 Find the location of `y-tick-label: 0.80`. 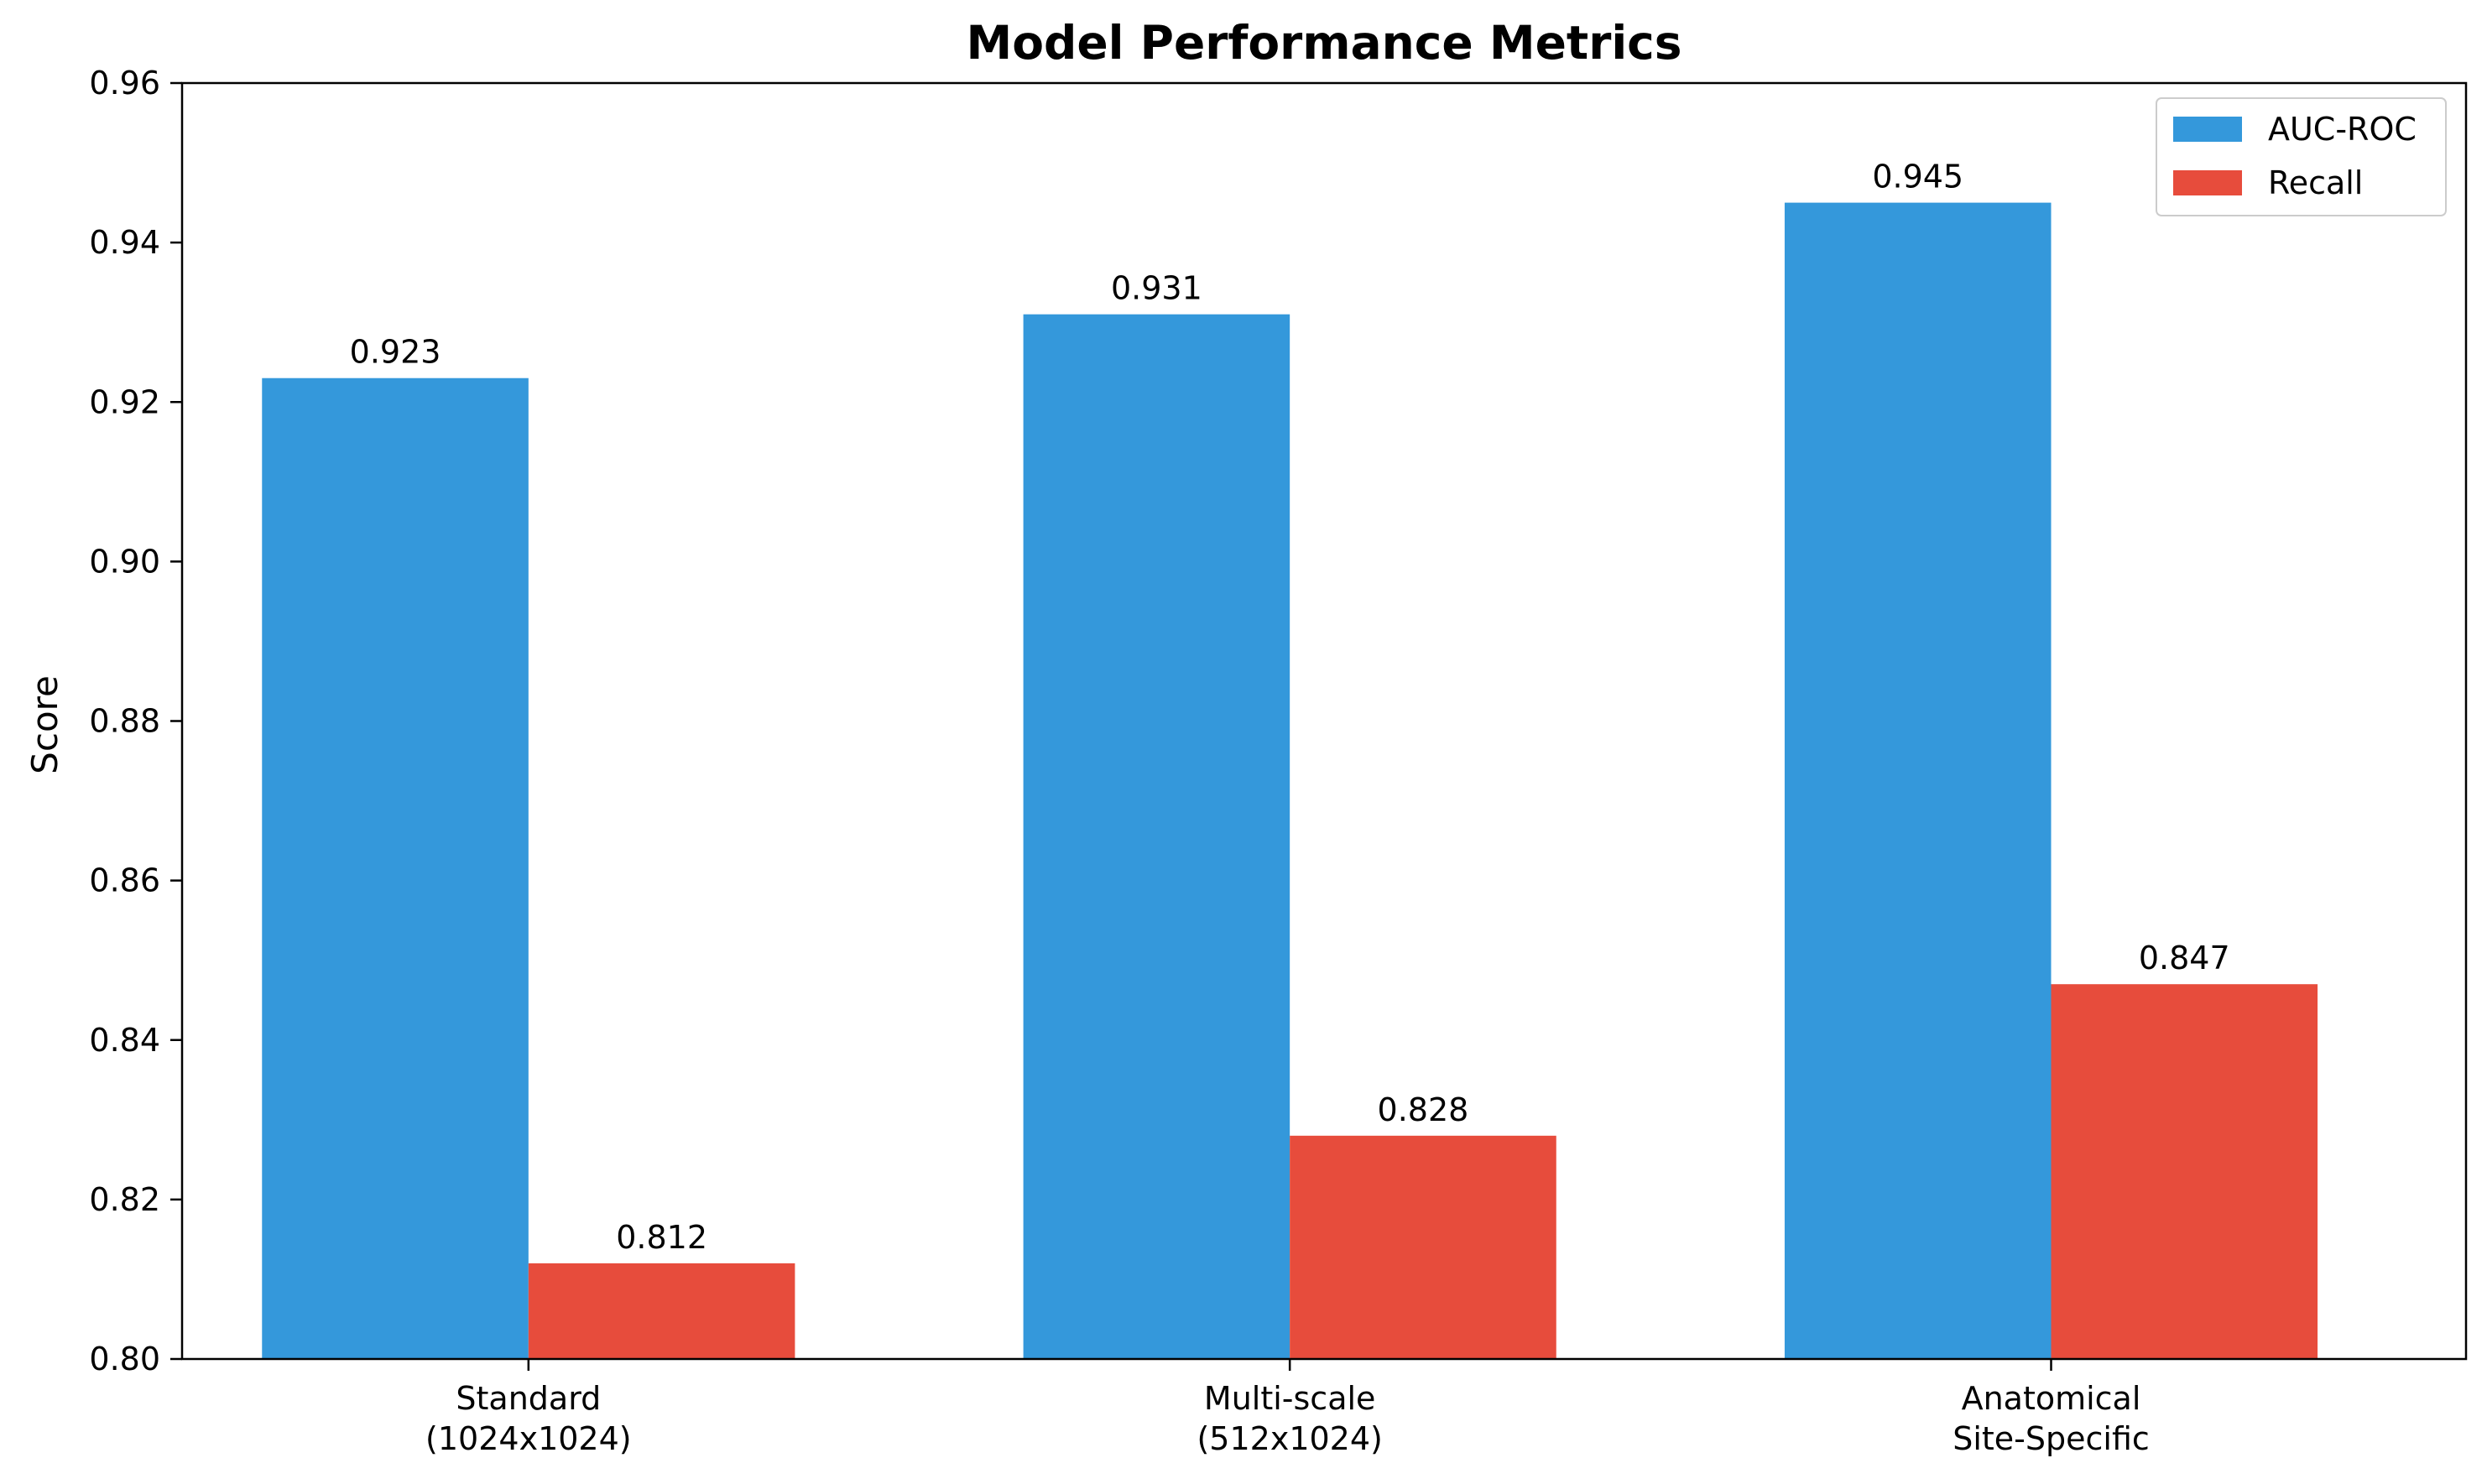

y-tick-label: 0.80 is located at coordinates (125, 1359).